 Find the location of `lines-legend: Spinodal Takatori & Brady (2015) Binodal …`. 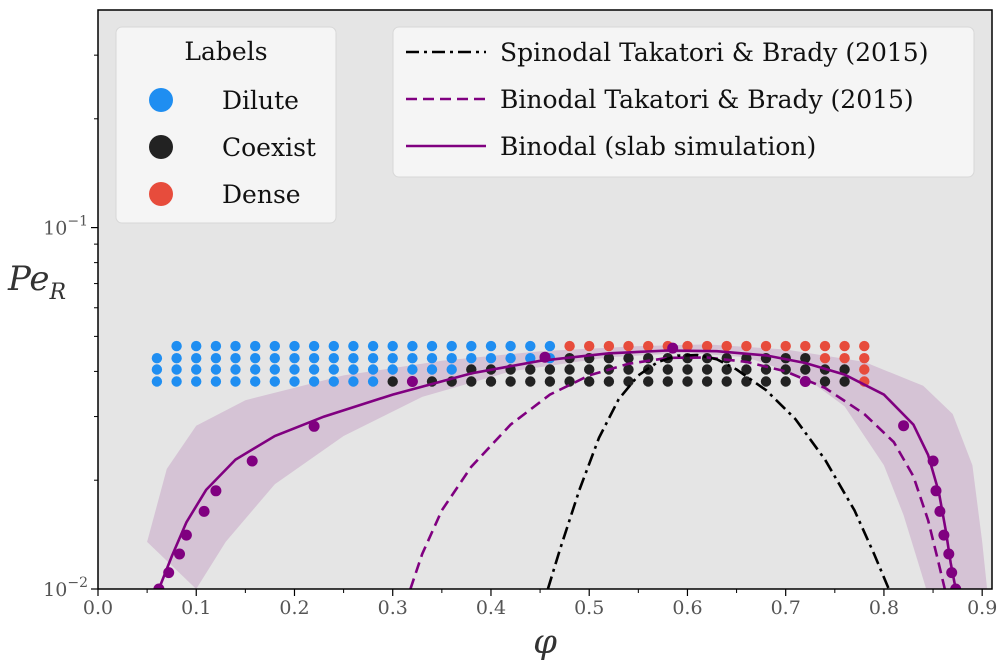

lines-legend: Spinodal Takatori & Brady (2015) Binodal … is located at coordinates (683, 102).